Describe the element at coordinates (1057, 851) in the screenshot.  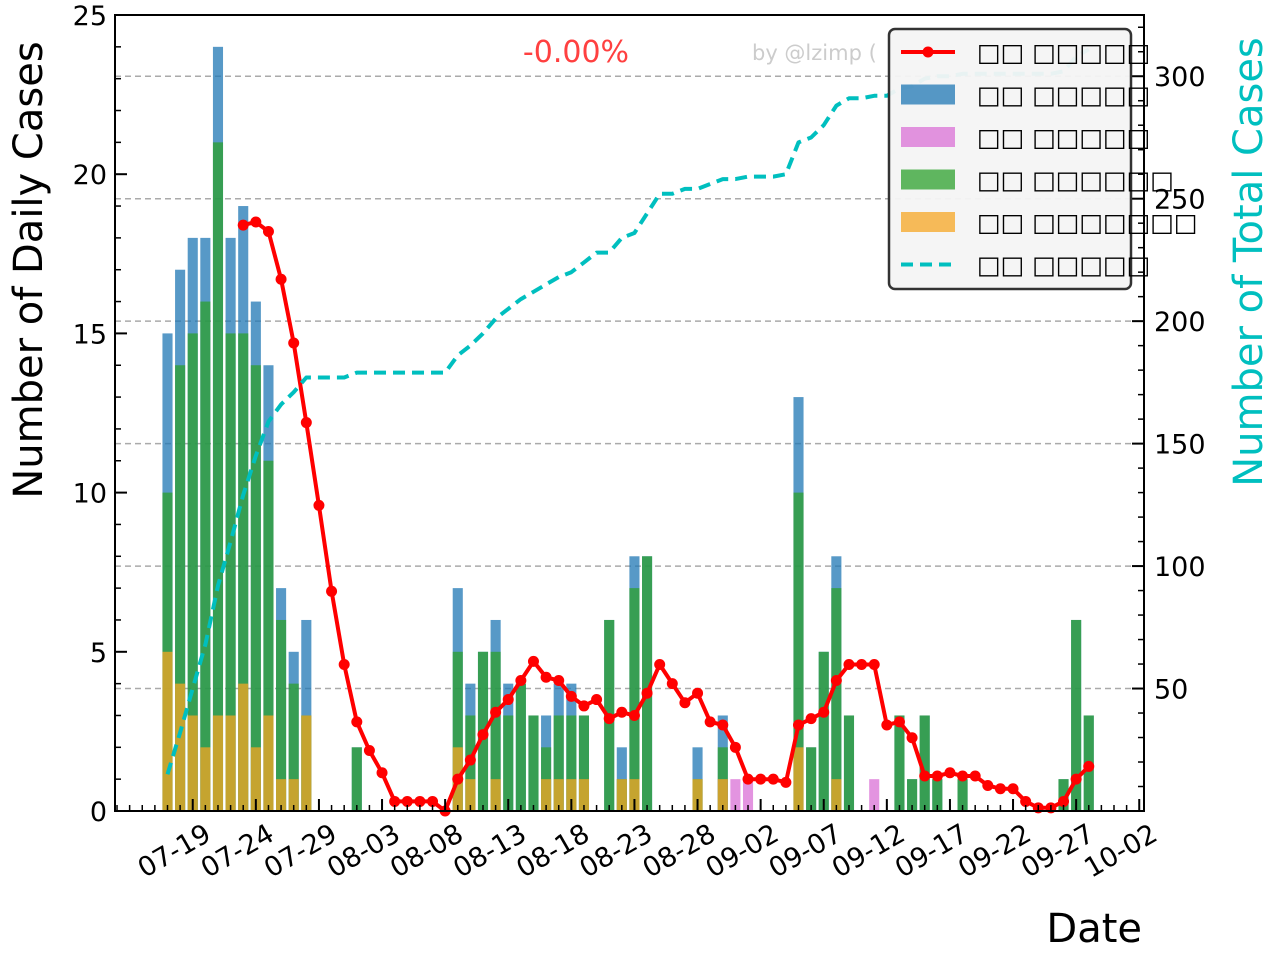
I see `x-tick-label: 09-27` at that location.